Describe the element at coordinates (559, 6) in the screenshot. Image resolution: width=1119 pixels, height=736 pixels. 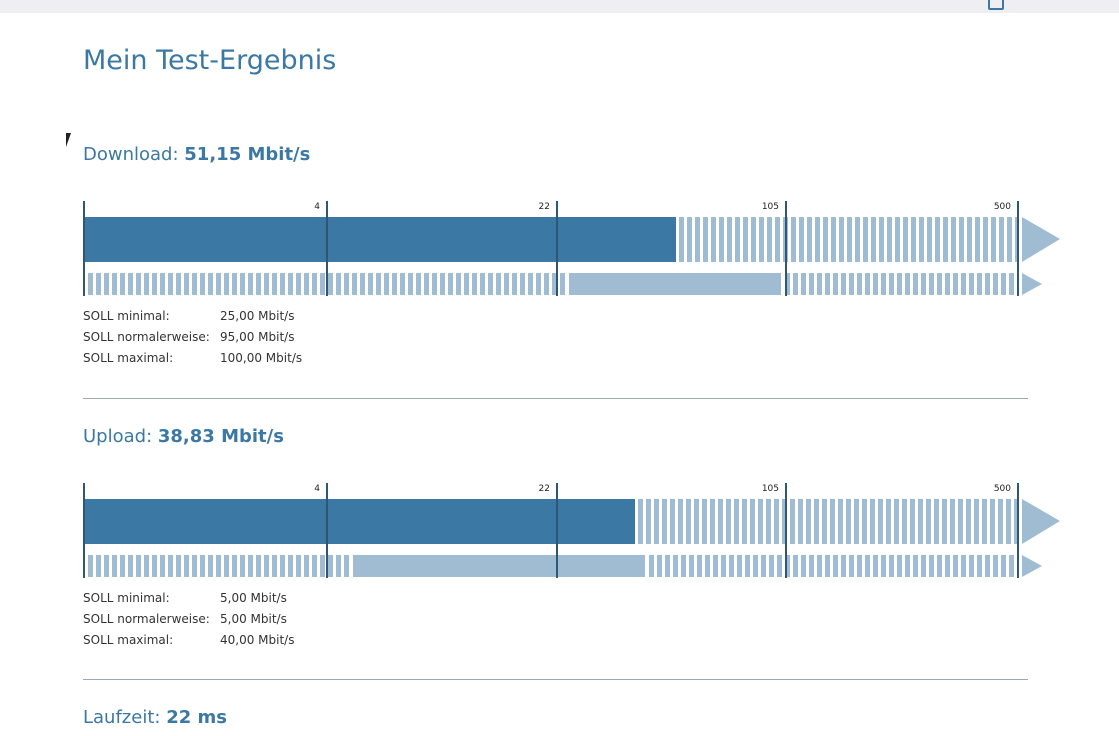
I see `top-bar` at that location.